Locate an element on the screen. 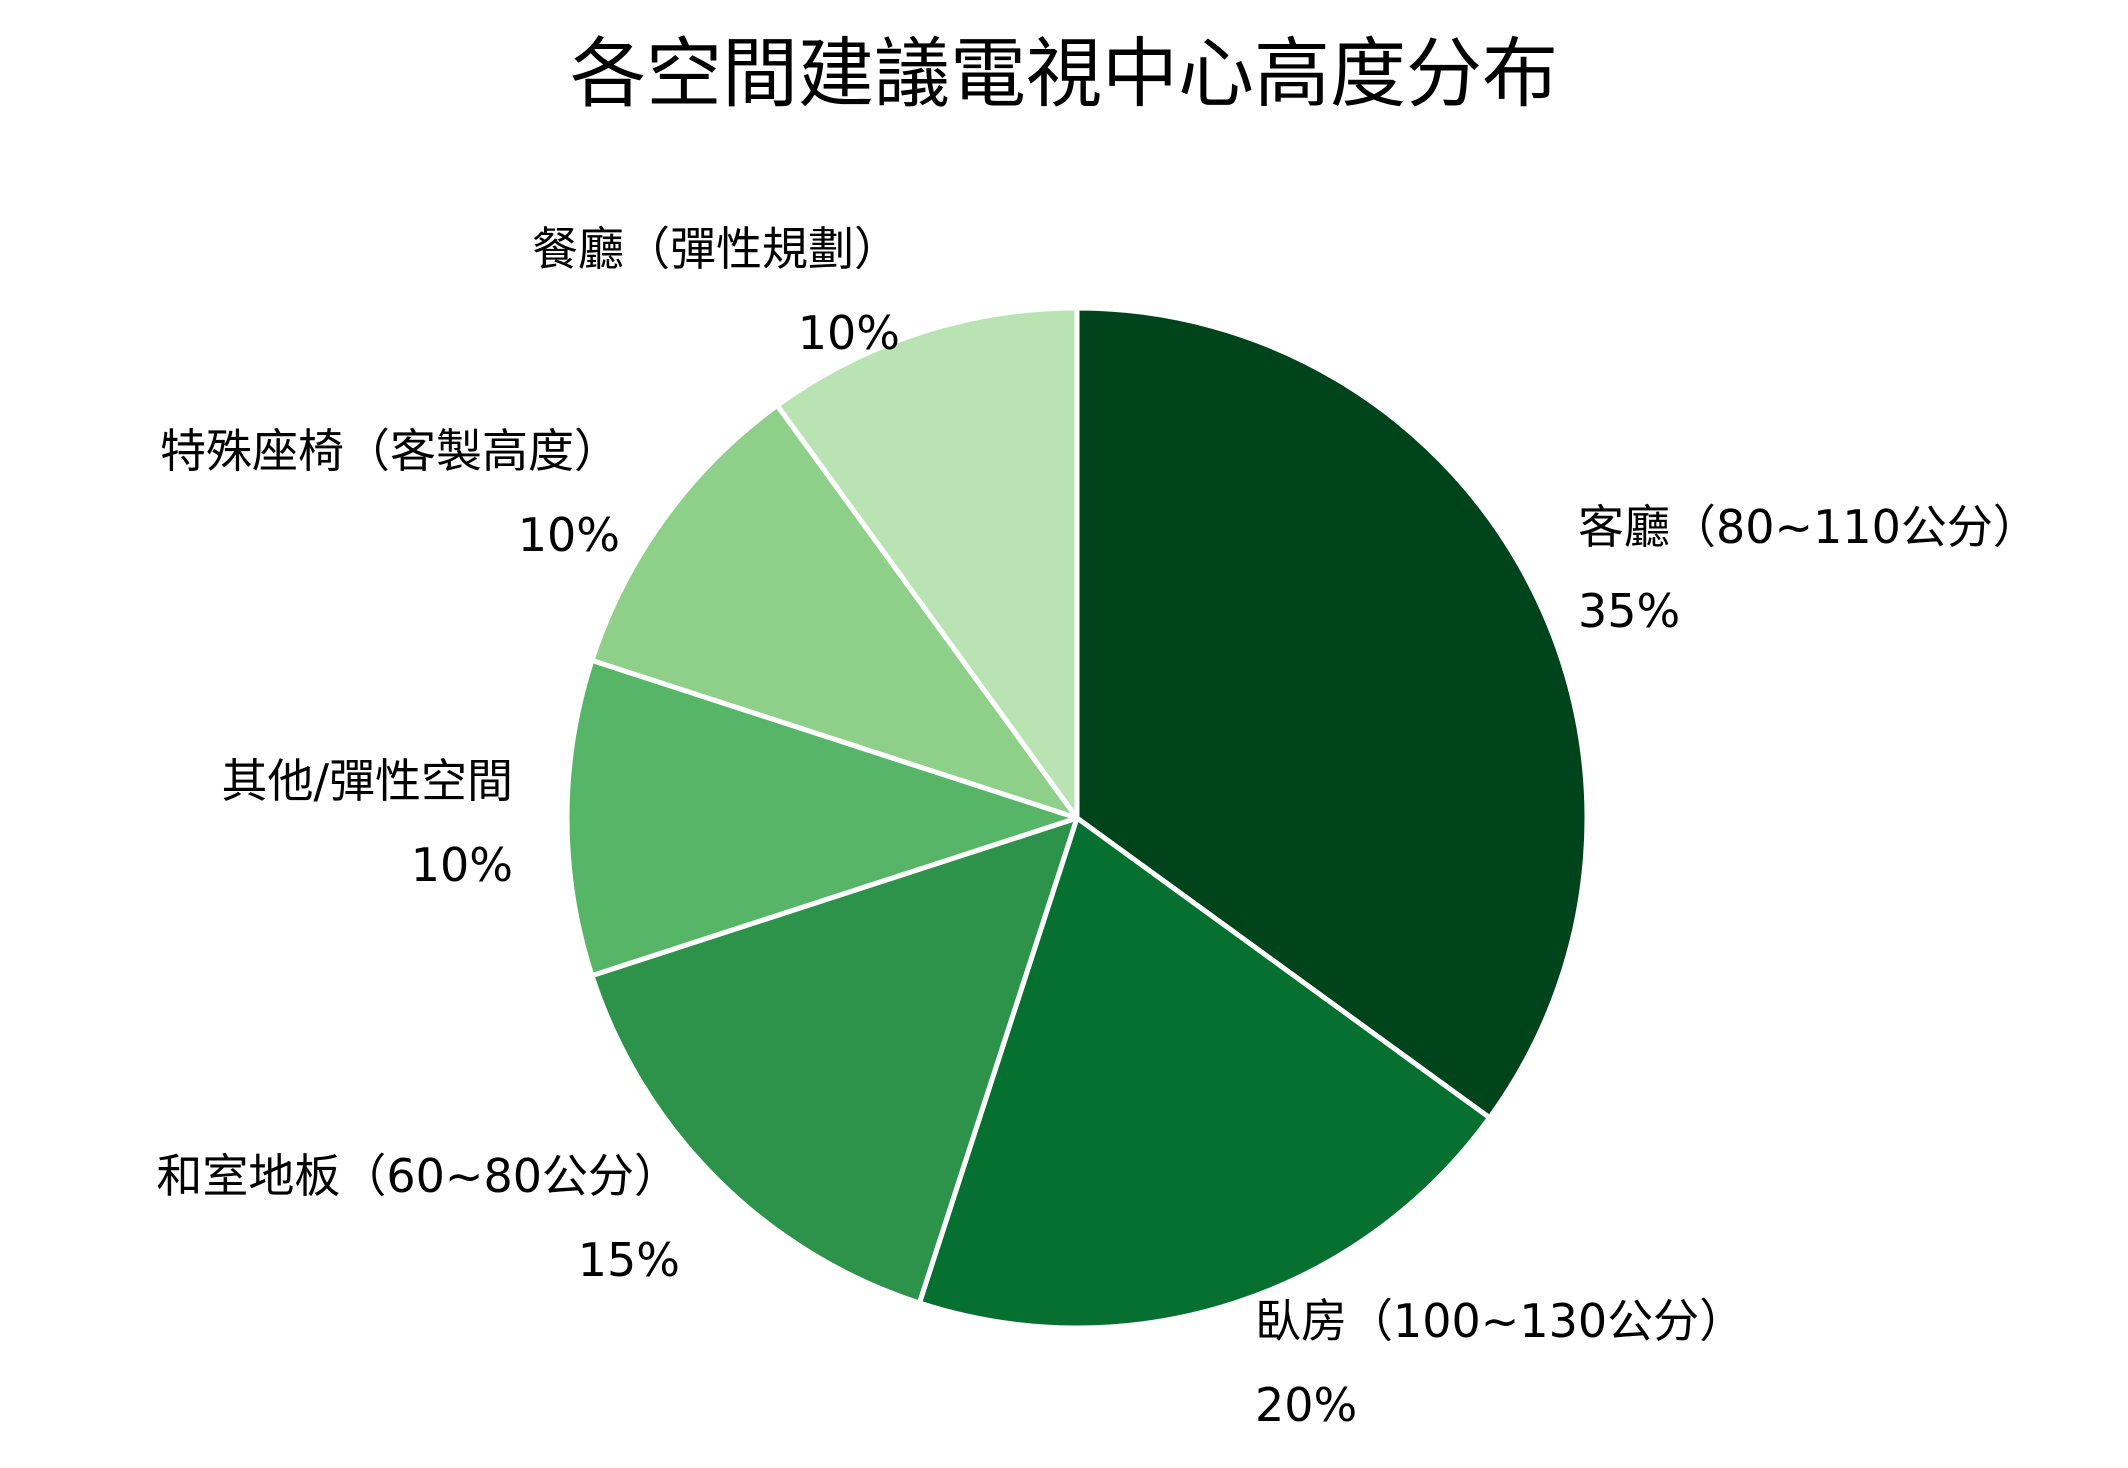 The width and height of the screenshot is (2128, 1468). chart-title: 各空間建議電視中心高度分布 is located at coordinates (1064, 73).